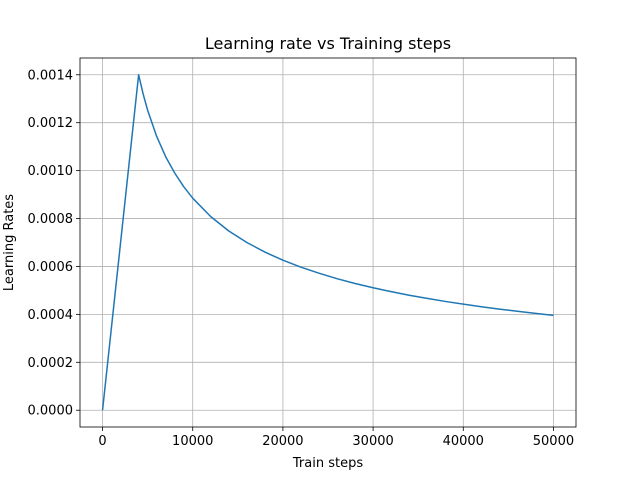 Image resolution: width=640 pixels, height=480 pixels. Describe the element at coordinates (51, 171) in the screenshot. I see `y-tick-label: 0.0010` at that location.